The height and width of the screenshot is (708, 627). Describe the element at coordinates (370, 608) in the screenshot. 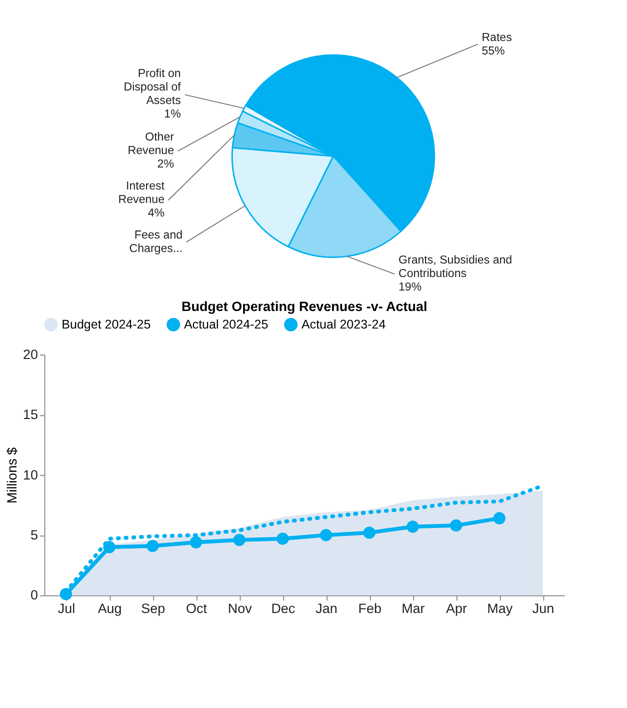

I see `x-tick-label: Feb` at that location.